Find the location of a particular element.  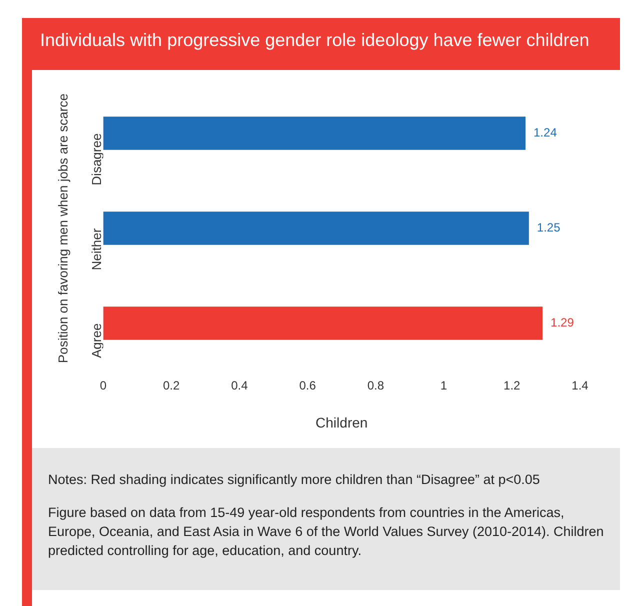

data-label: 1.24 is located at coordinates (546, 133).